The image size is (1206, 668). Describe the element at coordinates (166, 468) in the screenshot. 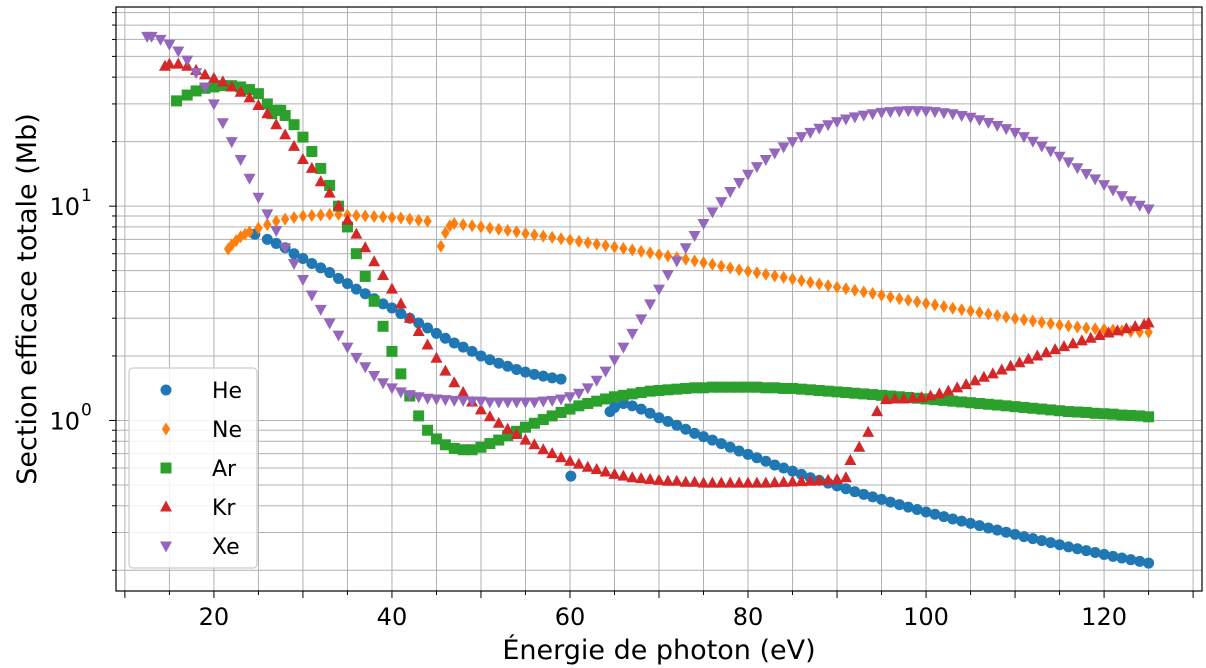

I see `legend-marker-ar` at that location.